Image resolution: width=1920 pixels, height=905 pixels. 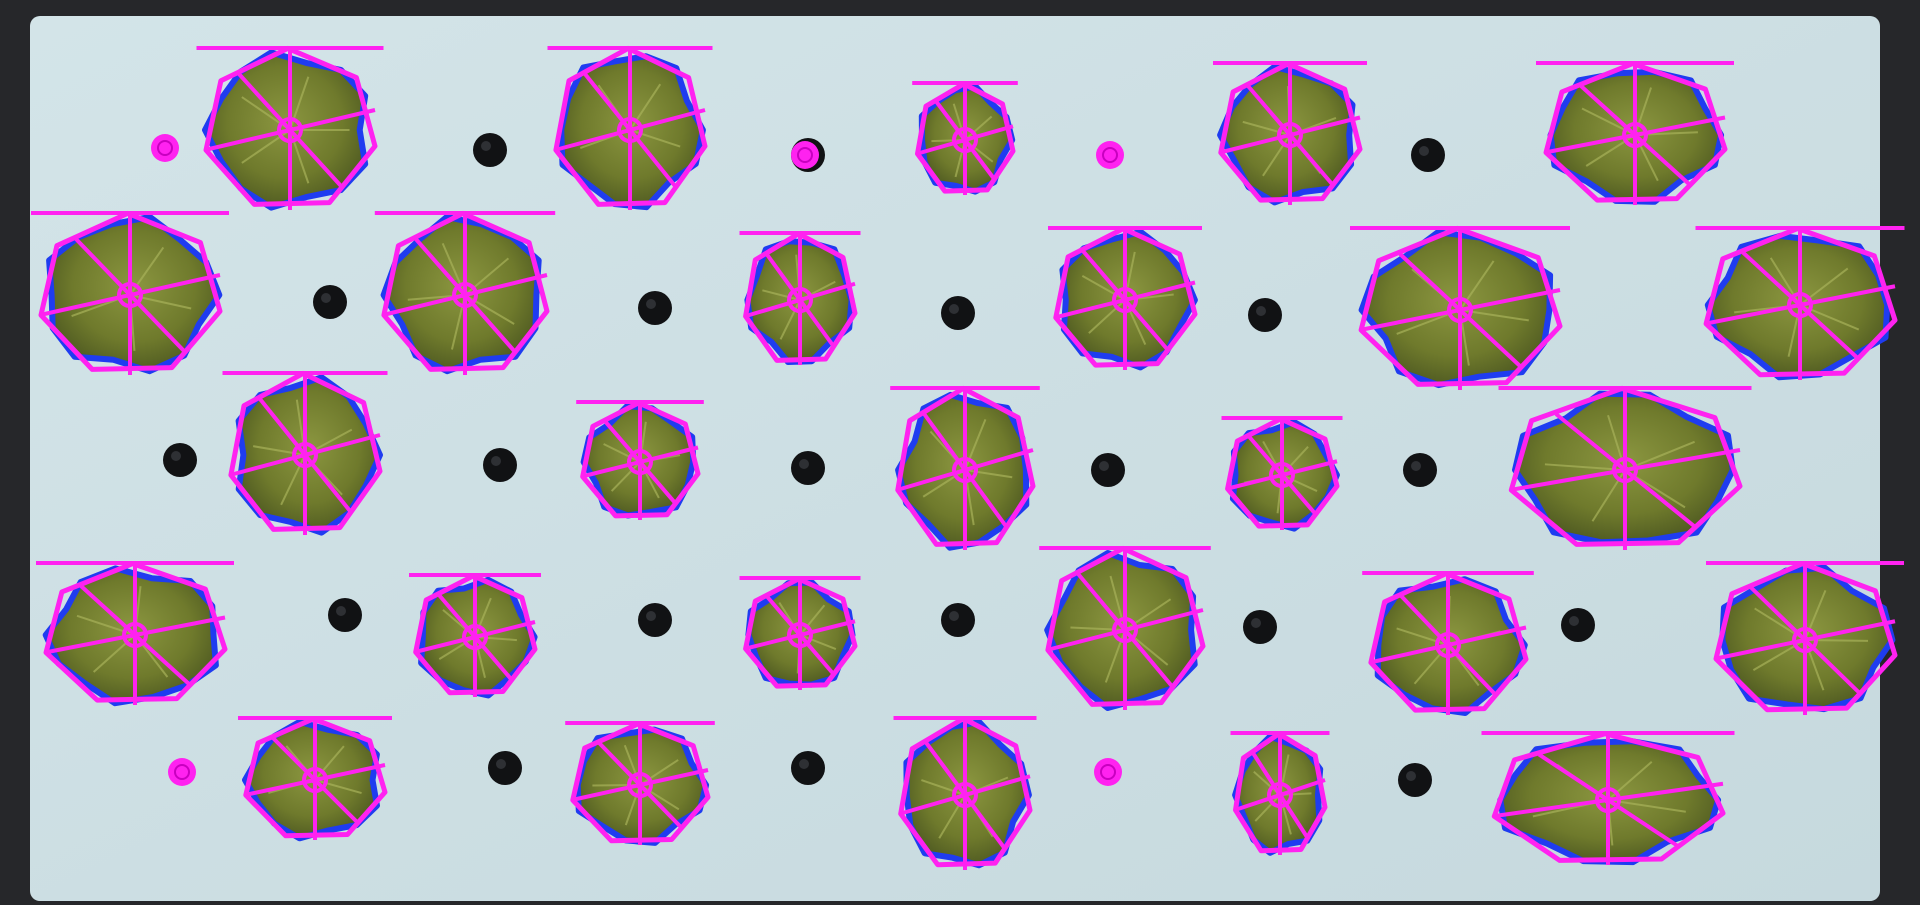 I want to click on marker-dot, so click(x=165, y=148).